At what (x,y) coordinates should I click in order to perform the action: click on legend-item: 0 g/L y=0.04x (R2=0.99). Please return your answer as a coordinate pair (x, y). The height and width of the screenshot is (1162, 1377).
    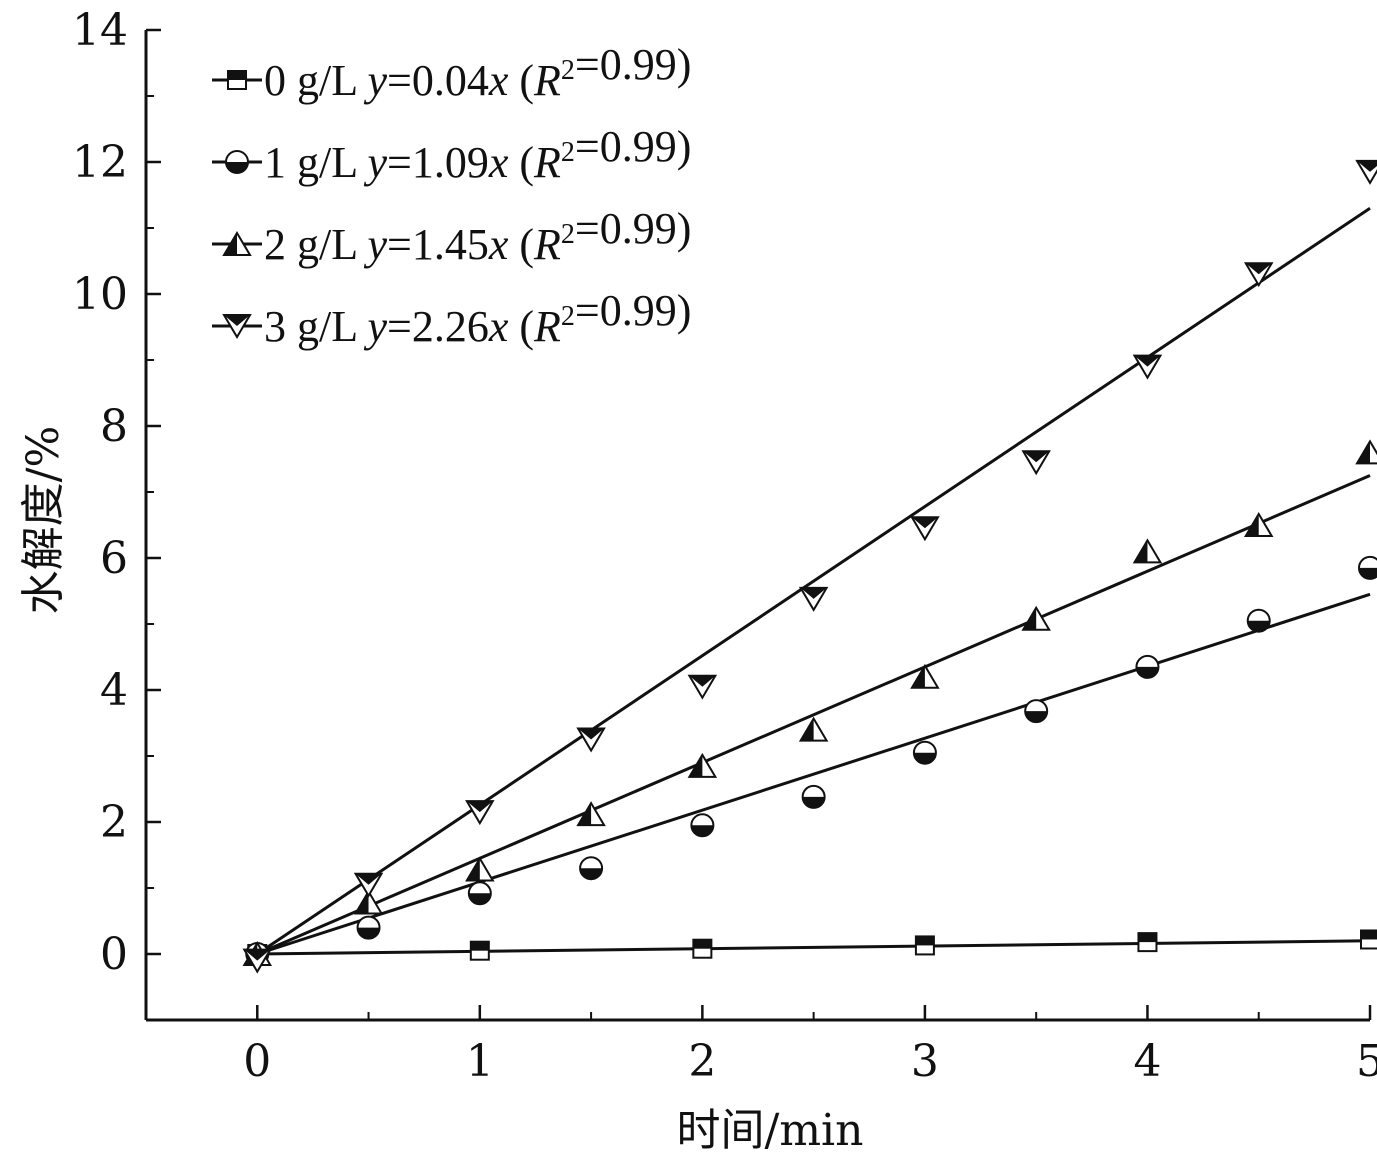
    Looking at the image, I should click on (451, 72).